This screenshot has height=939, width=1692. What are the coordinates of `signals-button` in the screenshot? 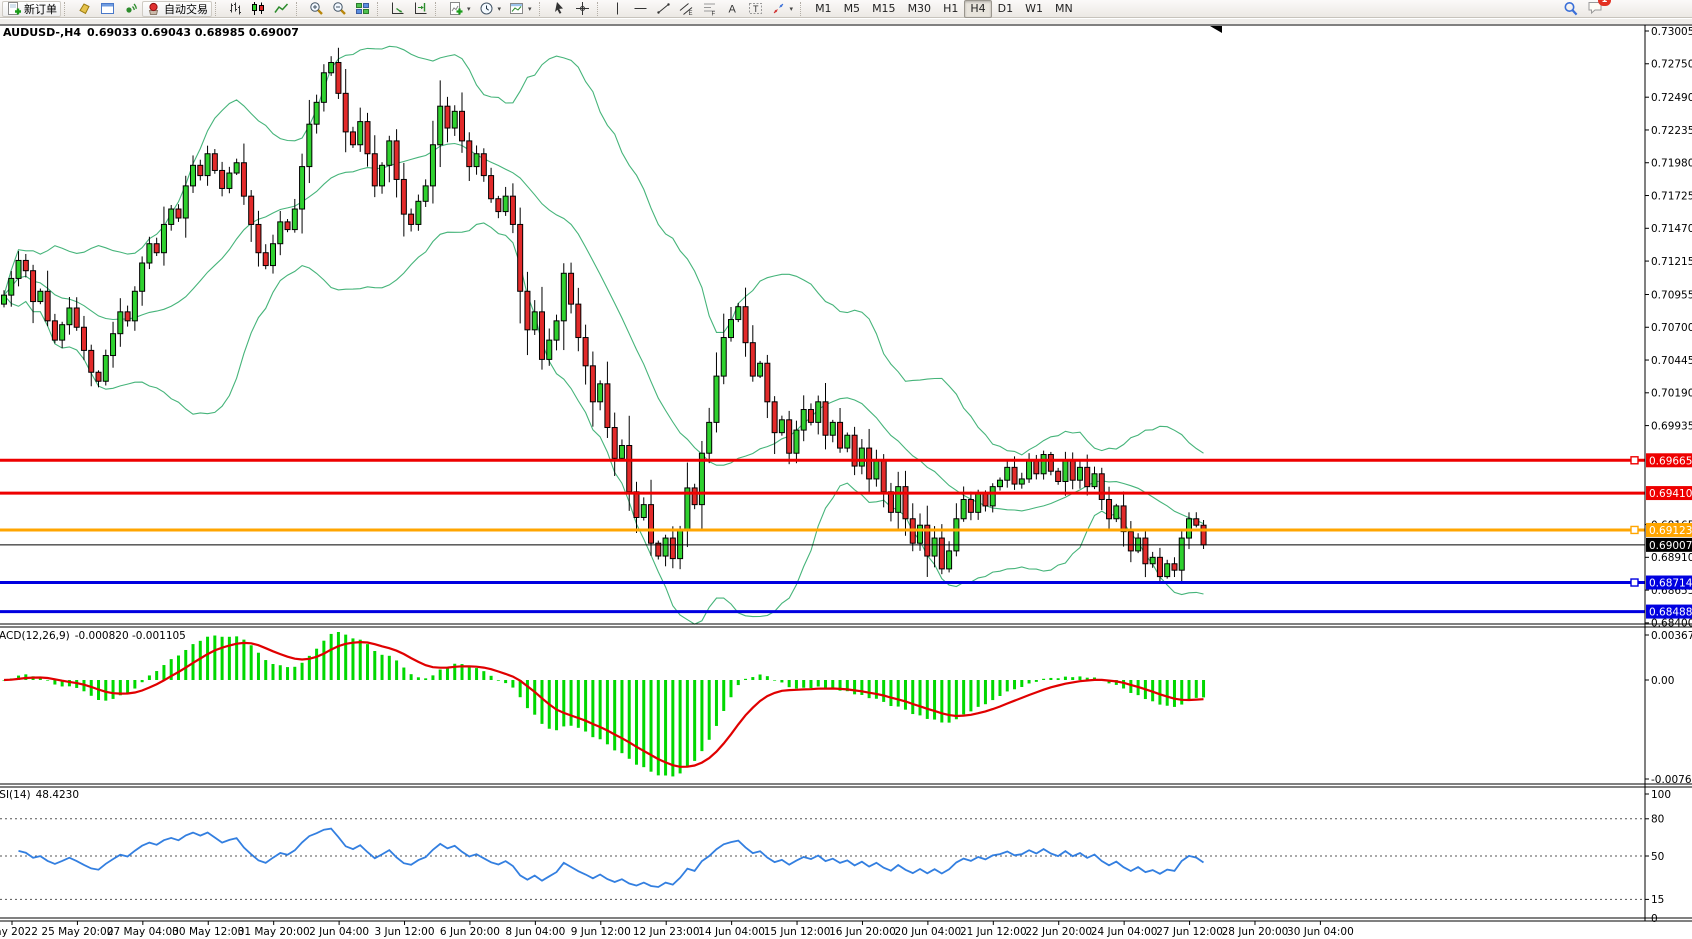 It's located at (130, 9).